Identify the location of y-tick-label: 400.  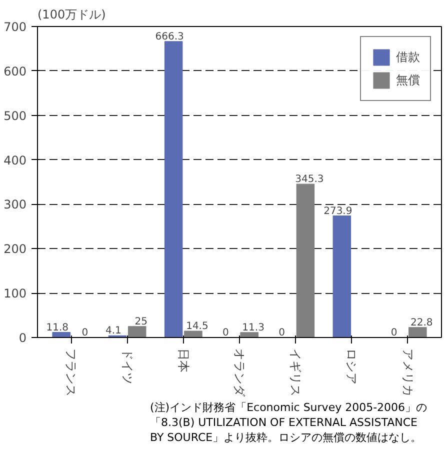
(15, 160).